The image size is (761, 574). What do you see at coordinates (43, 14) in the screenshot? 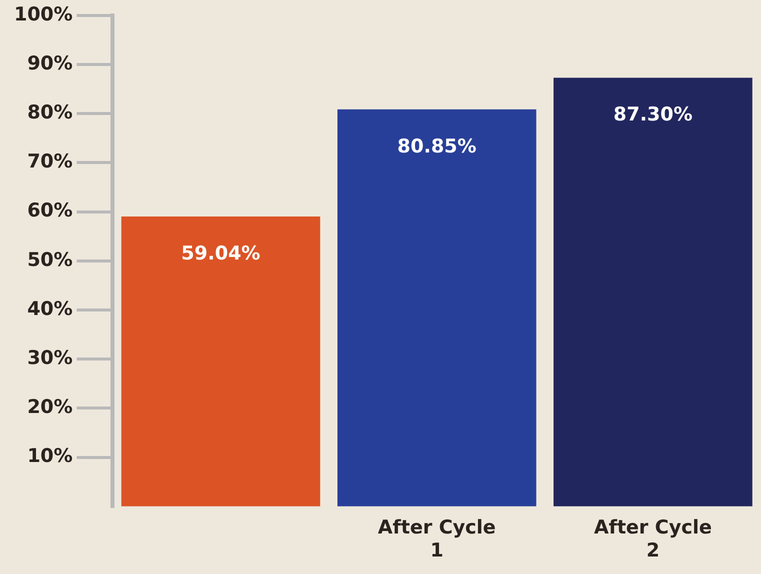
I see `y-tick-label: 100%` at bounding box center [43, 14].